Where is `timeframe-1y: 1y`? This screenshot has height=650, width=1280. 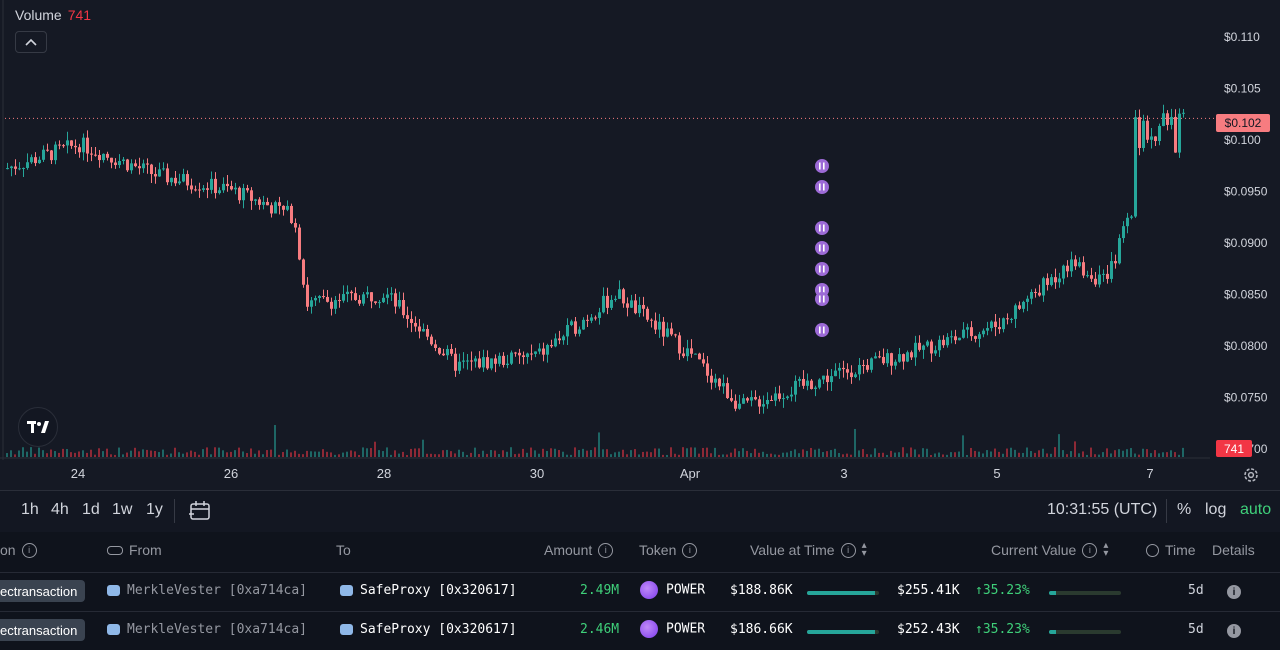 timeframe-1y: 1y is located at coordinates (154, 509).